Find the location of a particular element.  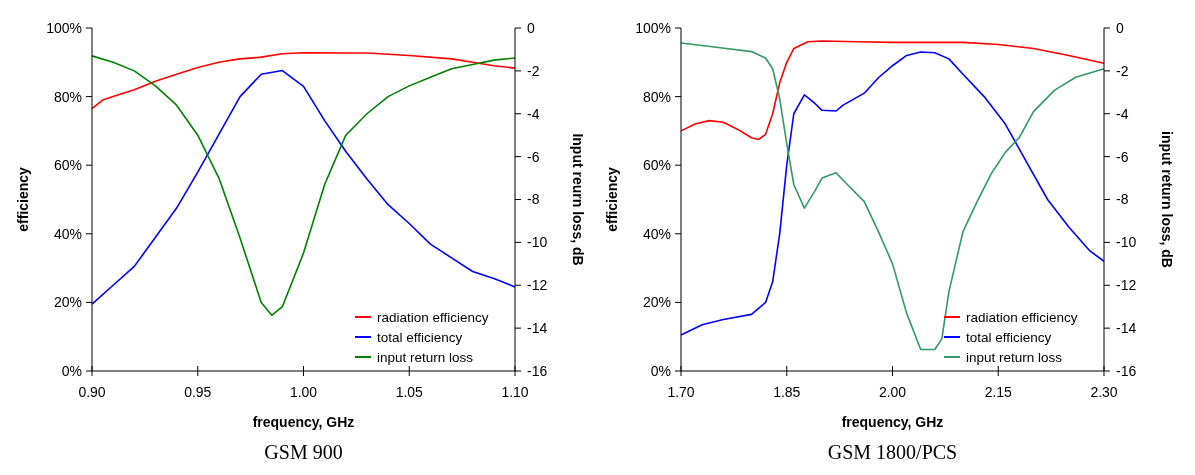

x-tick-label: 0.95 is located at coordinates (198, 392).